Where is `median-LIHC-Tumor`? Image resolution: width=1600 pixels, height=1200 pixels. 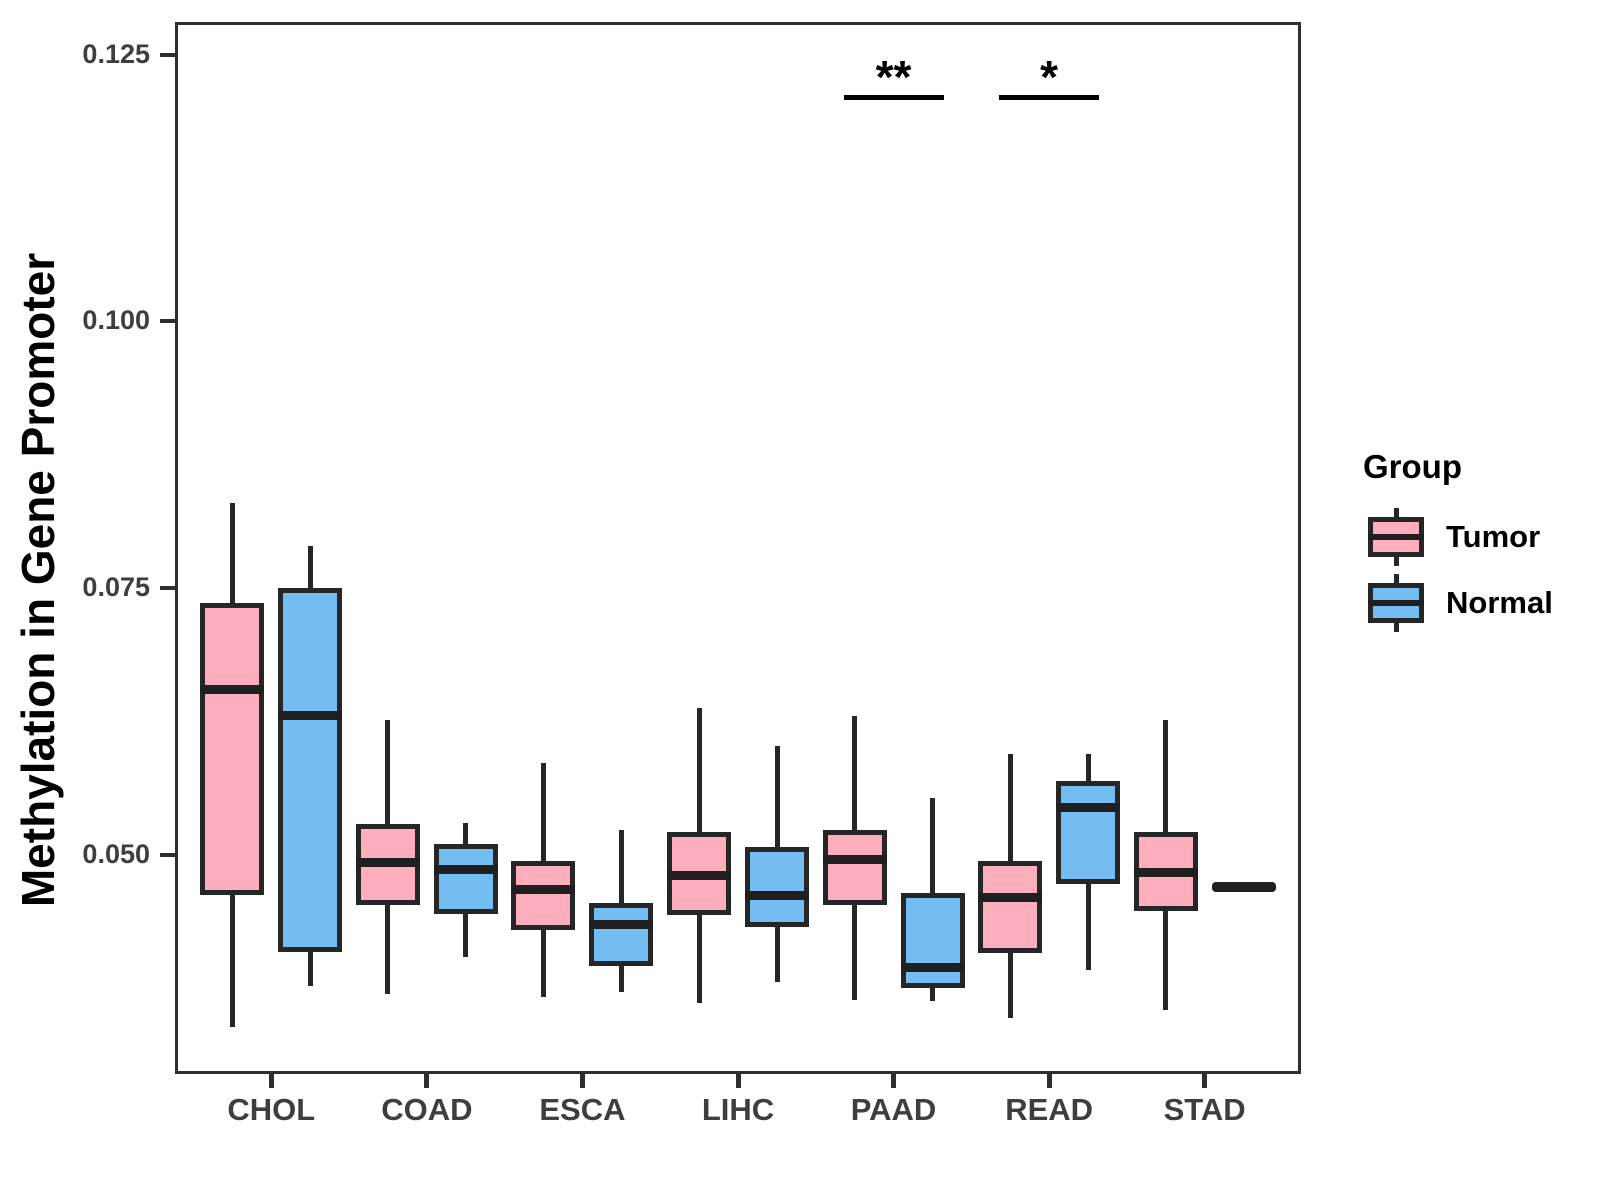
median-LIHC-Tumor is located at coordinates (699, 876).